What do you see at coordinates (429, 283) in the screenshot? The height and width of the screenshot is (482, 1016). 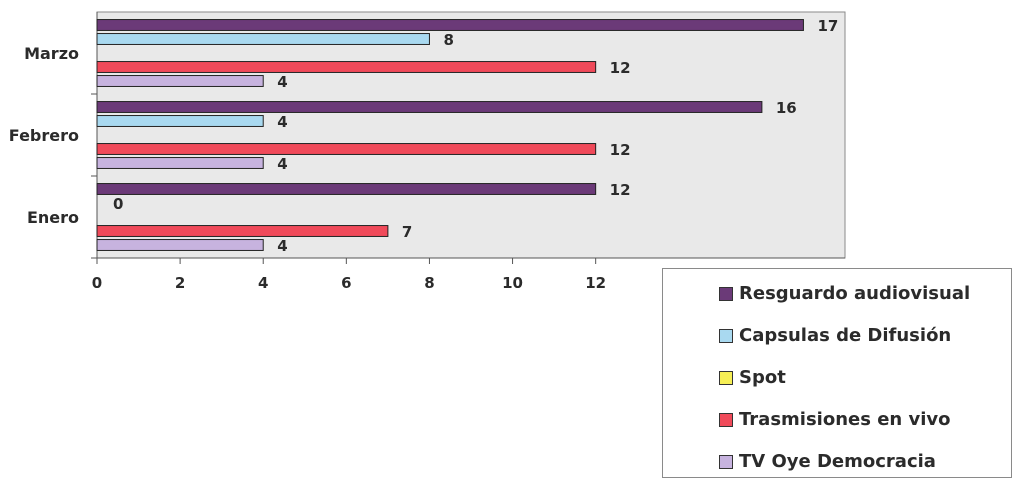 I see `x-tick-label: 8` at bounding box center [429, 283].